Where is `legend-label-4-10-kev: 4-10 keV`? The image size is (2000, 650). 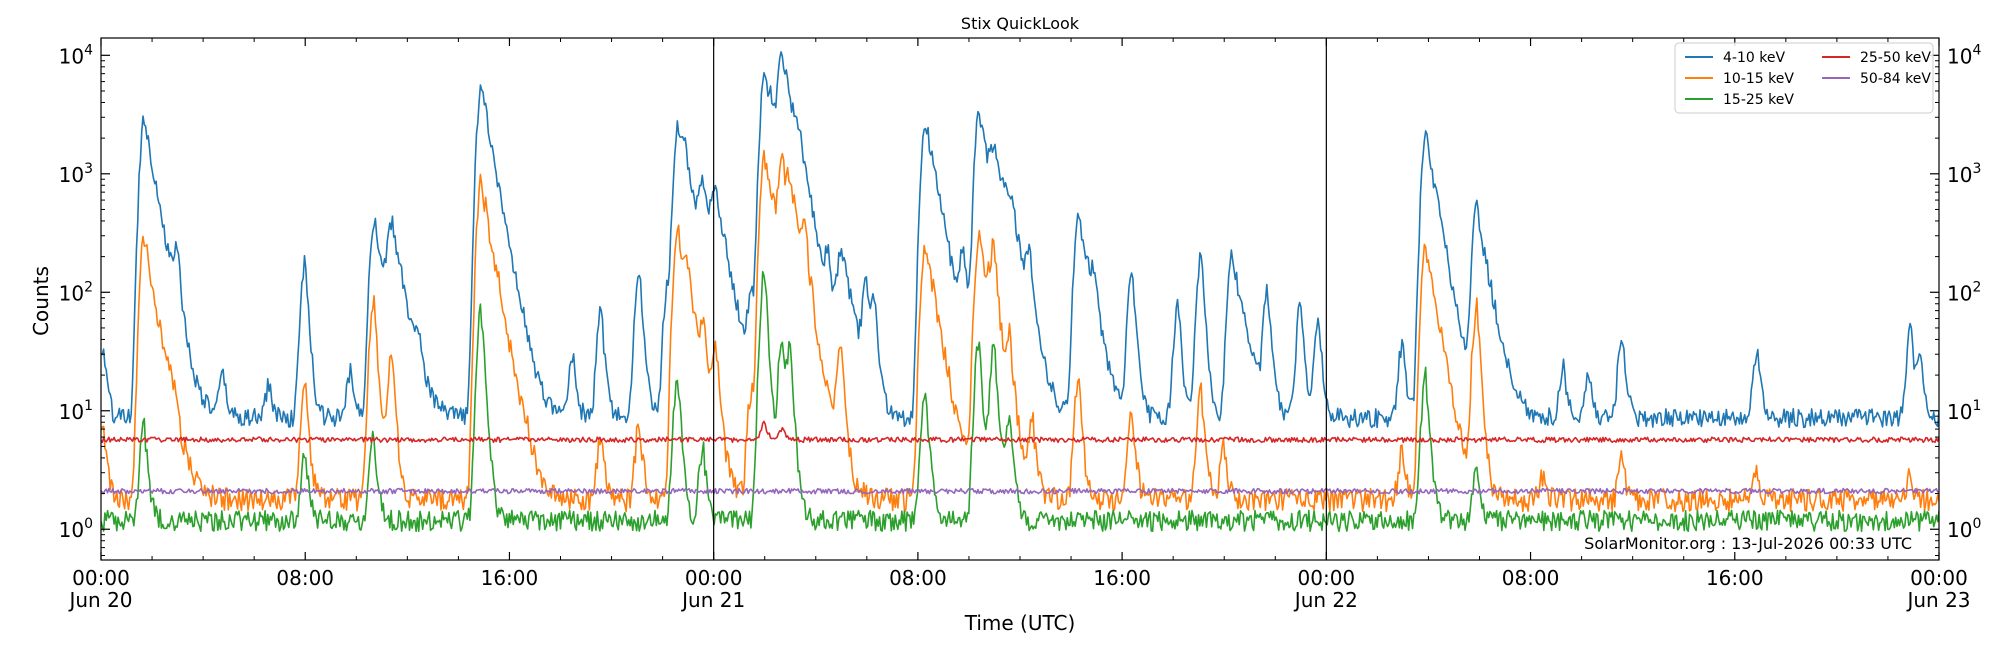
legend-label-4-10-kev: 4-10 keV is located at coordinates (1754, 58).